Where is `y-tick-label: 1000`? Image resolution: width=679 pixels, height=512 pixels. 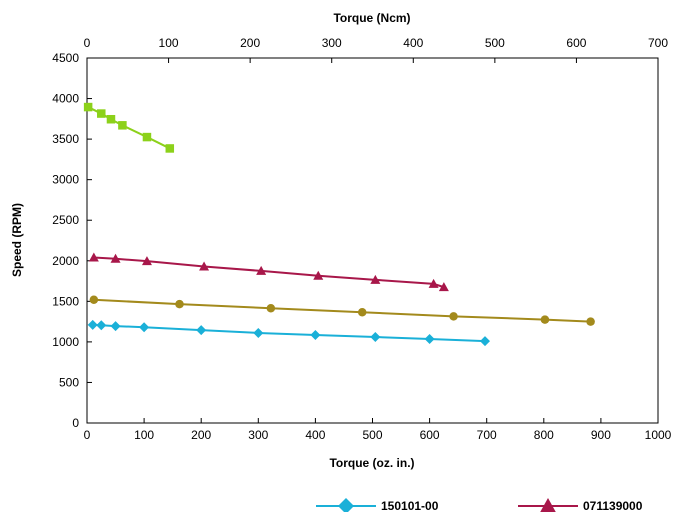 y-tick-label: 1000 is located at coordinates (65, 342).